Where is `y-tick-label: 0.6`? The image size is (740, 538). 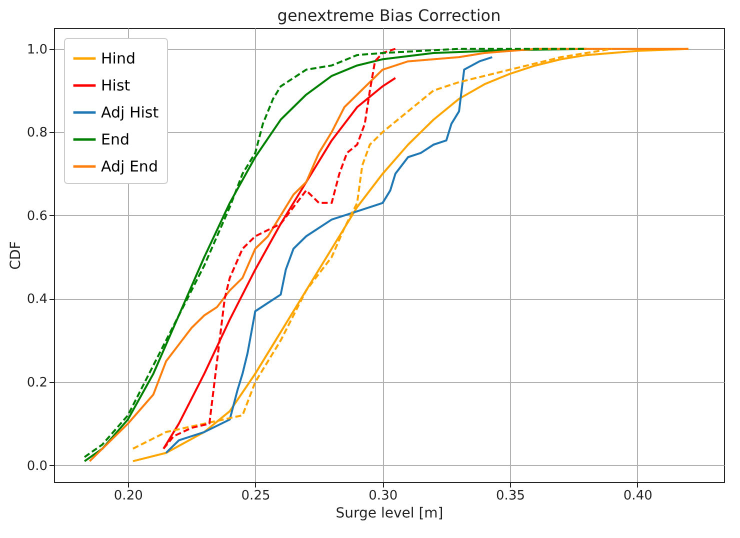 y-tick-label: 0.6 is located at coordinates (37, 216).